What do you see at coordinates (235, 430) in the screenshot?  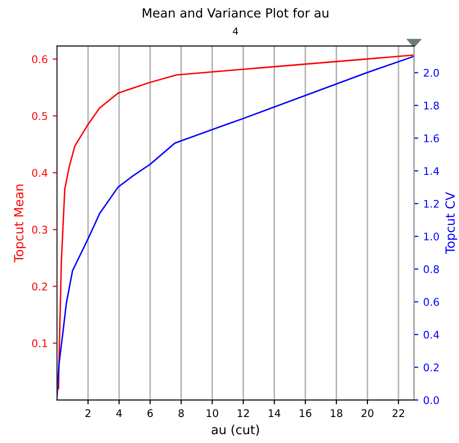 I see `x-axis-title: au (cut)` at bounding box center [235, 430].